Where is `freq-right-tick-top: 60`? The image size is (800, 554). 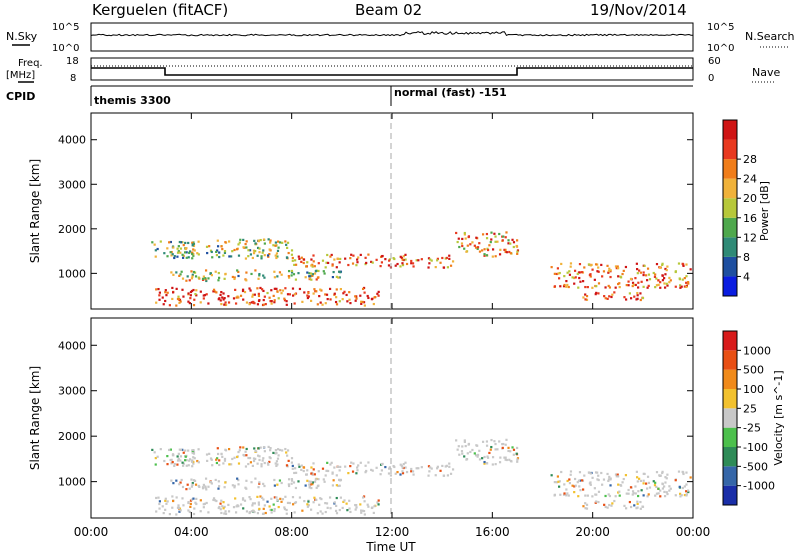
freq-right-tick-top: 60 is located at coordinates (714, 61).